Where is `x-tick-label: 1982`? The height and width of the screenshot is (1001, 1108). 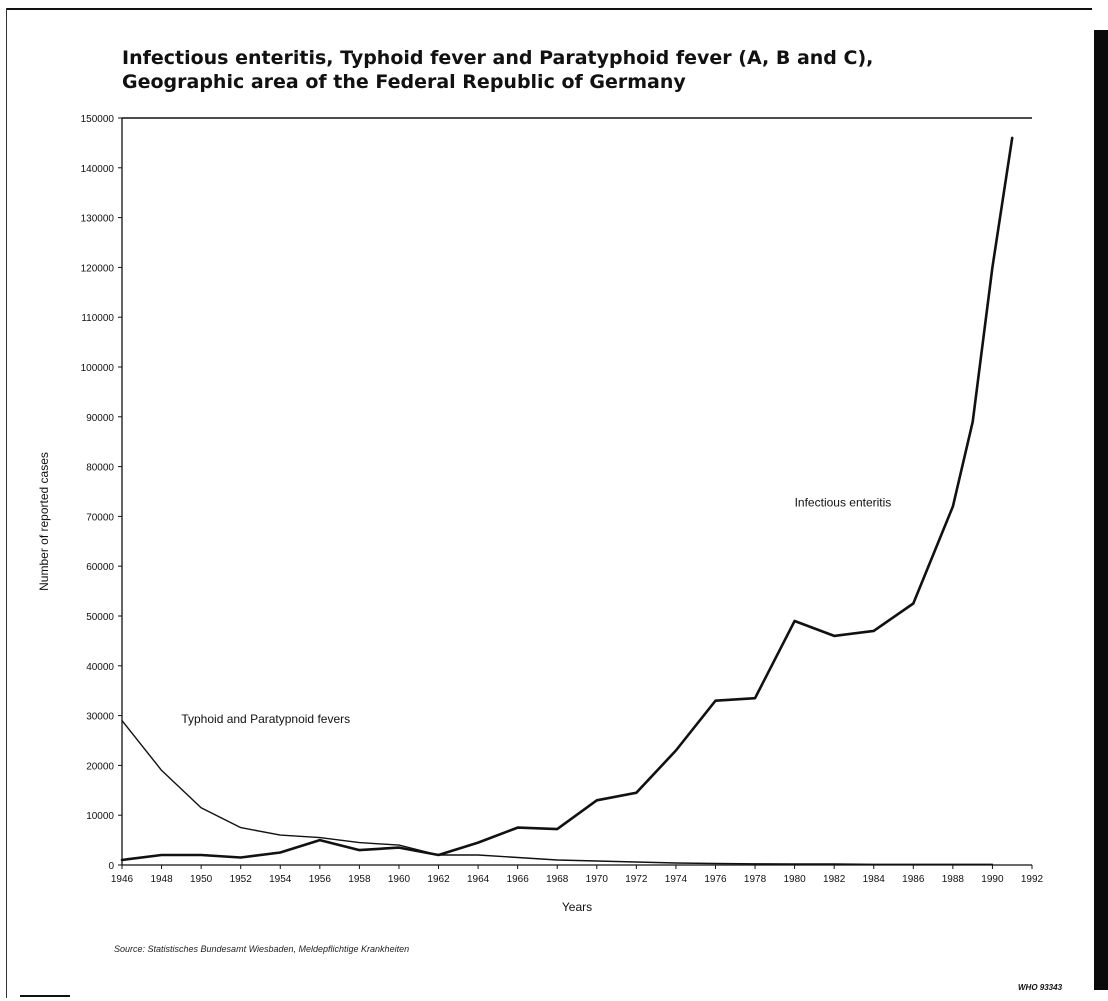 x-tick-label: 1982 is located at coordinates (834, 879).